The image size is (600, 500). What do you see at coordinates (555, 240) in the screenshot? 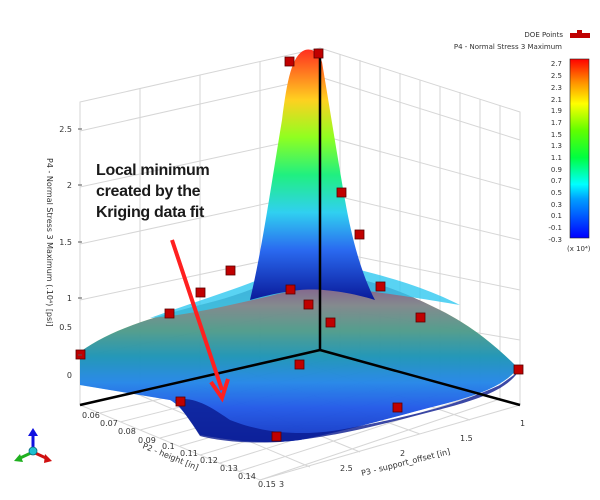
I see `svg-text: -0.3` at bounding box center [555, 240].